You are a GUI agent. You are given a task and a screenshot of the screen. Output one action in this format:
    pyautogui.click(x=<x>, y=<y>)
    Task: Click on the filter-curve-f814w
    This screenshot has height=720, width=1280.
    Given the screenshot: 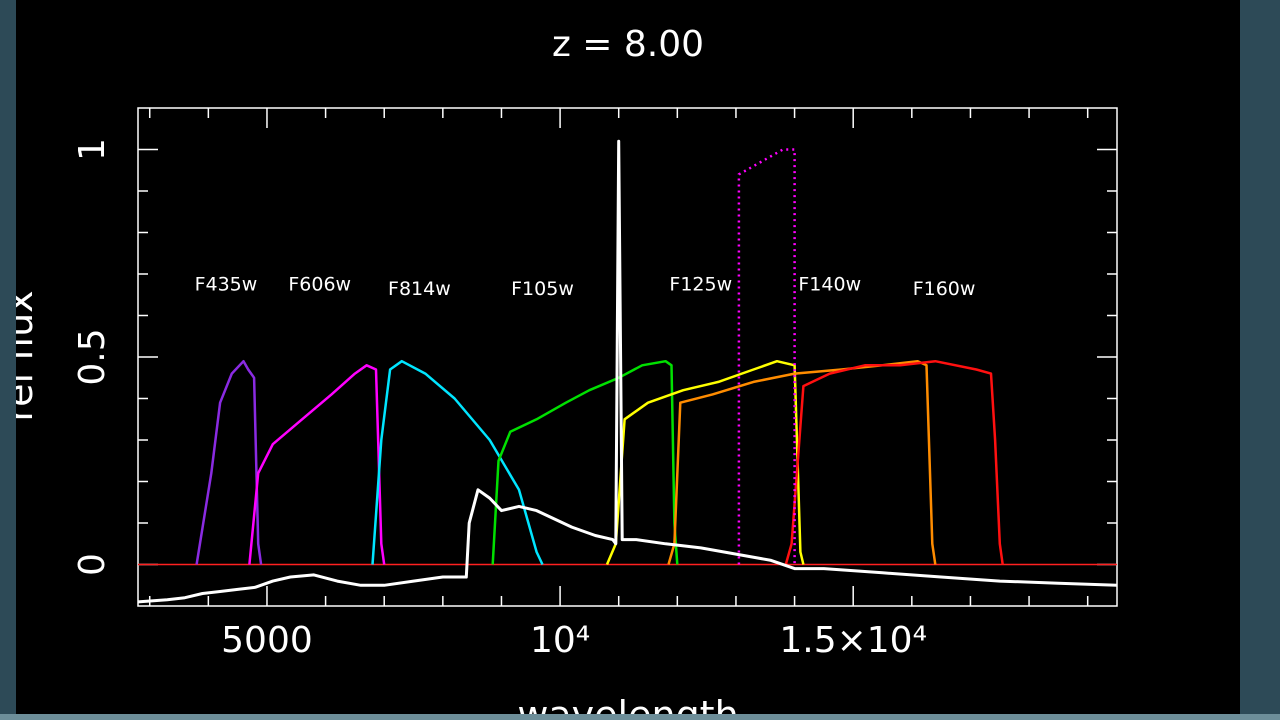 What is the action you would take?
    pyautogui.click(x=457, y=462)
    